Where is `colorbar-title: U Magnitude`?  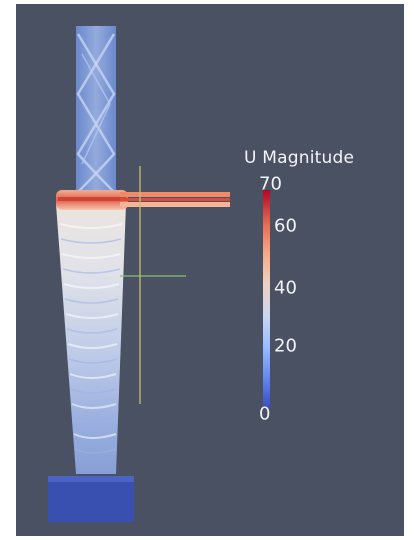 colorbar-title: U Magnitude is located at coordinates (299, 158).